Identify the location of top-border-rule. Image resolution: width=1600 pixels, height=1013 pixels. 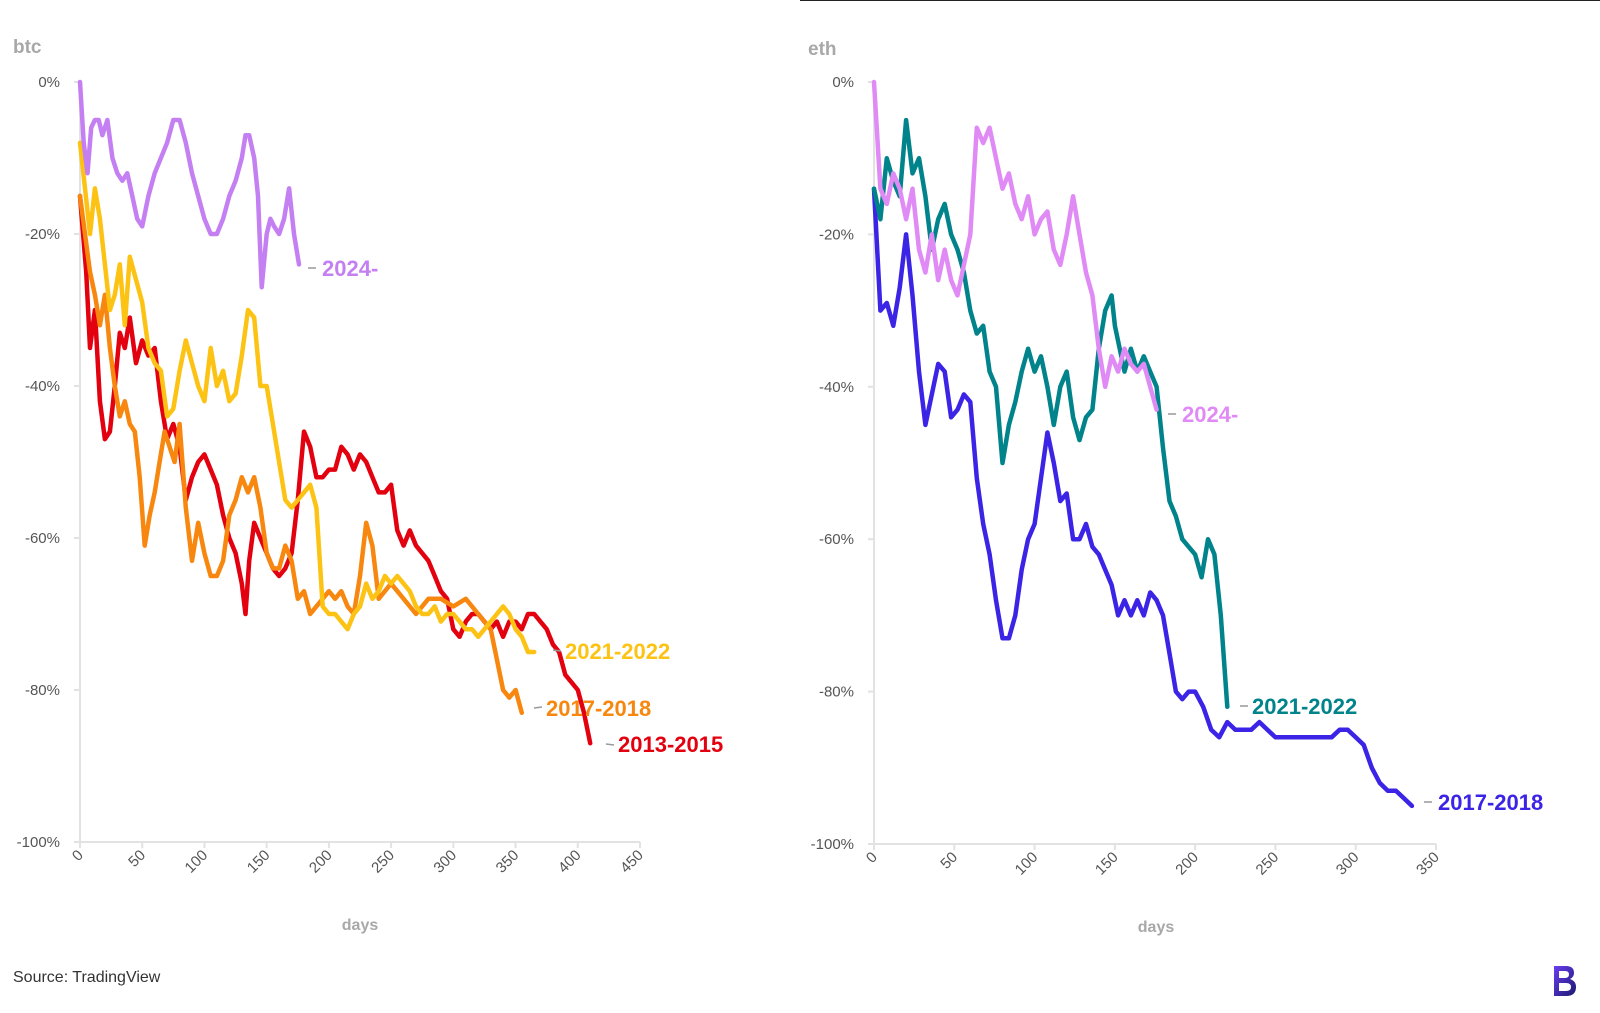
(1200, 0).